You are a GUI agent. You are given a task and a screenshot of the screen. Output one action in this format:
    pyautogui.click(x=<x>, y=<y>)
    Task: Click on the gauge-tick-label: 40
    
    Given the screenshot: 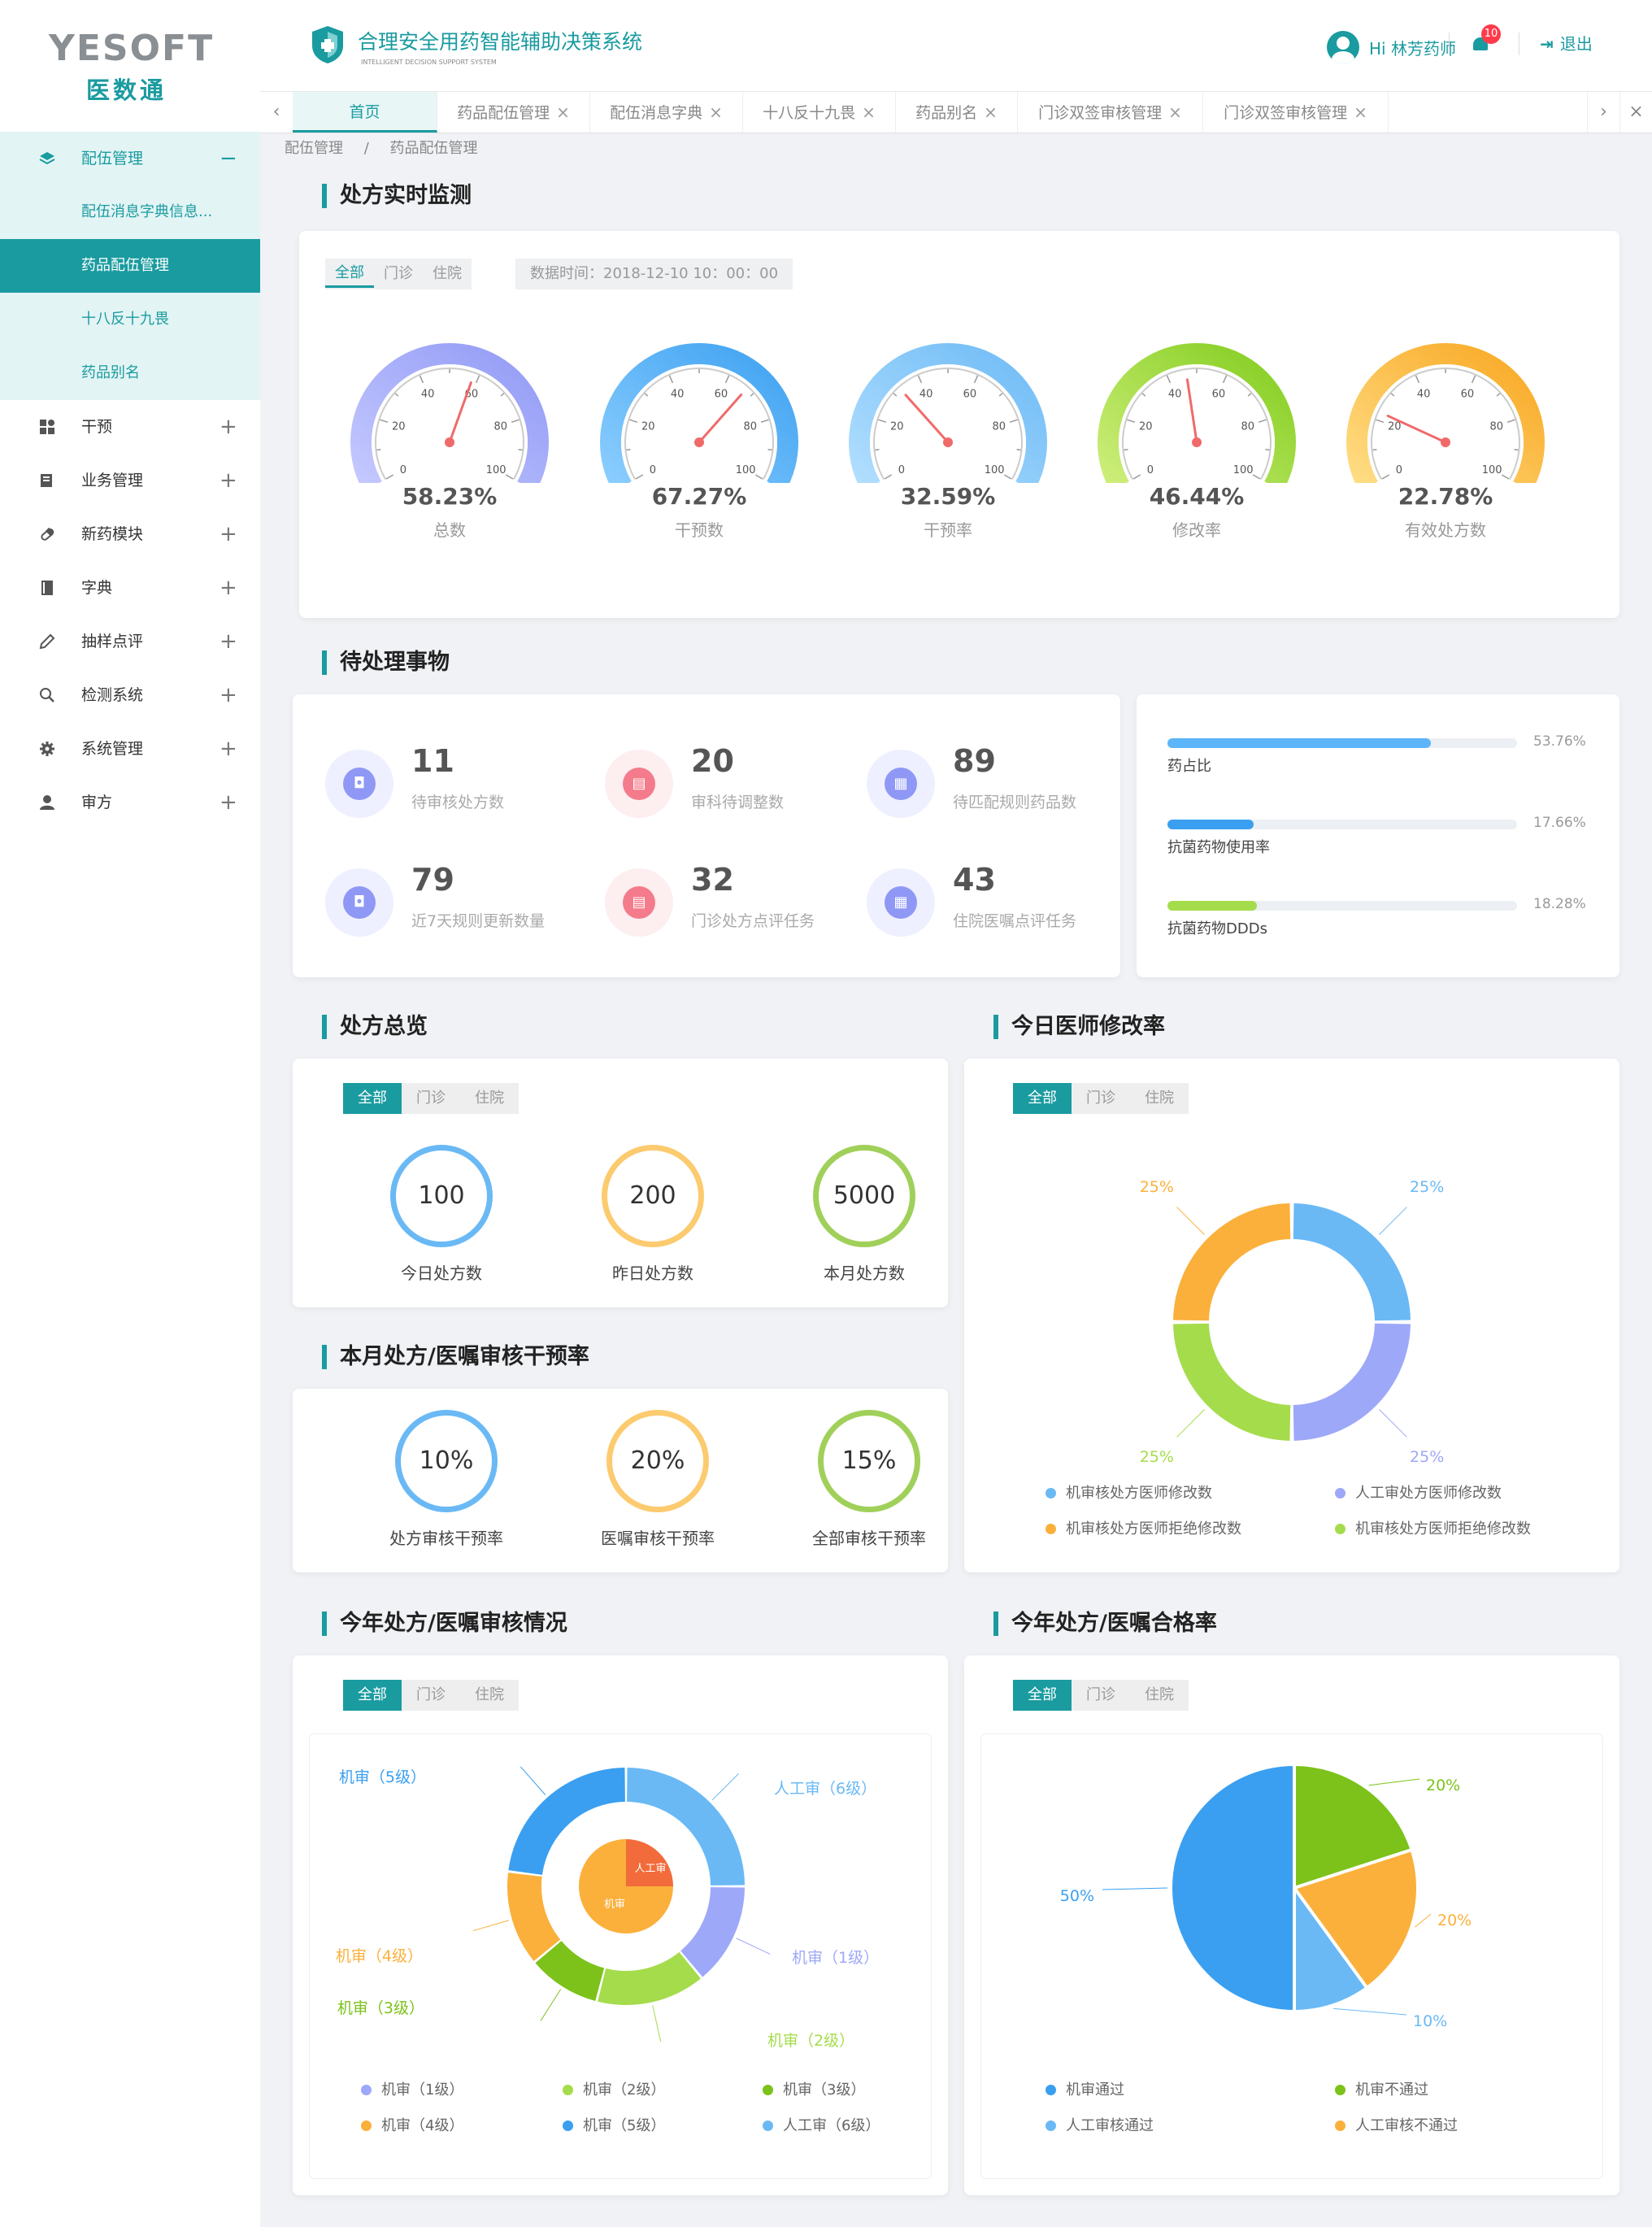 What is the action you would take?
    pyautogui.click(x=1424, y=395)
    